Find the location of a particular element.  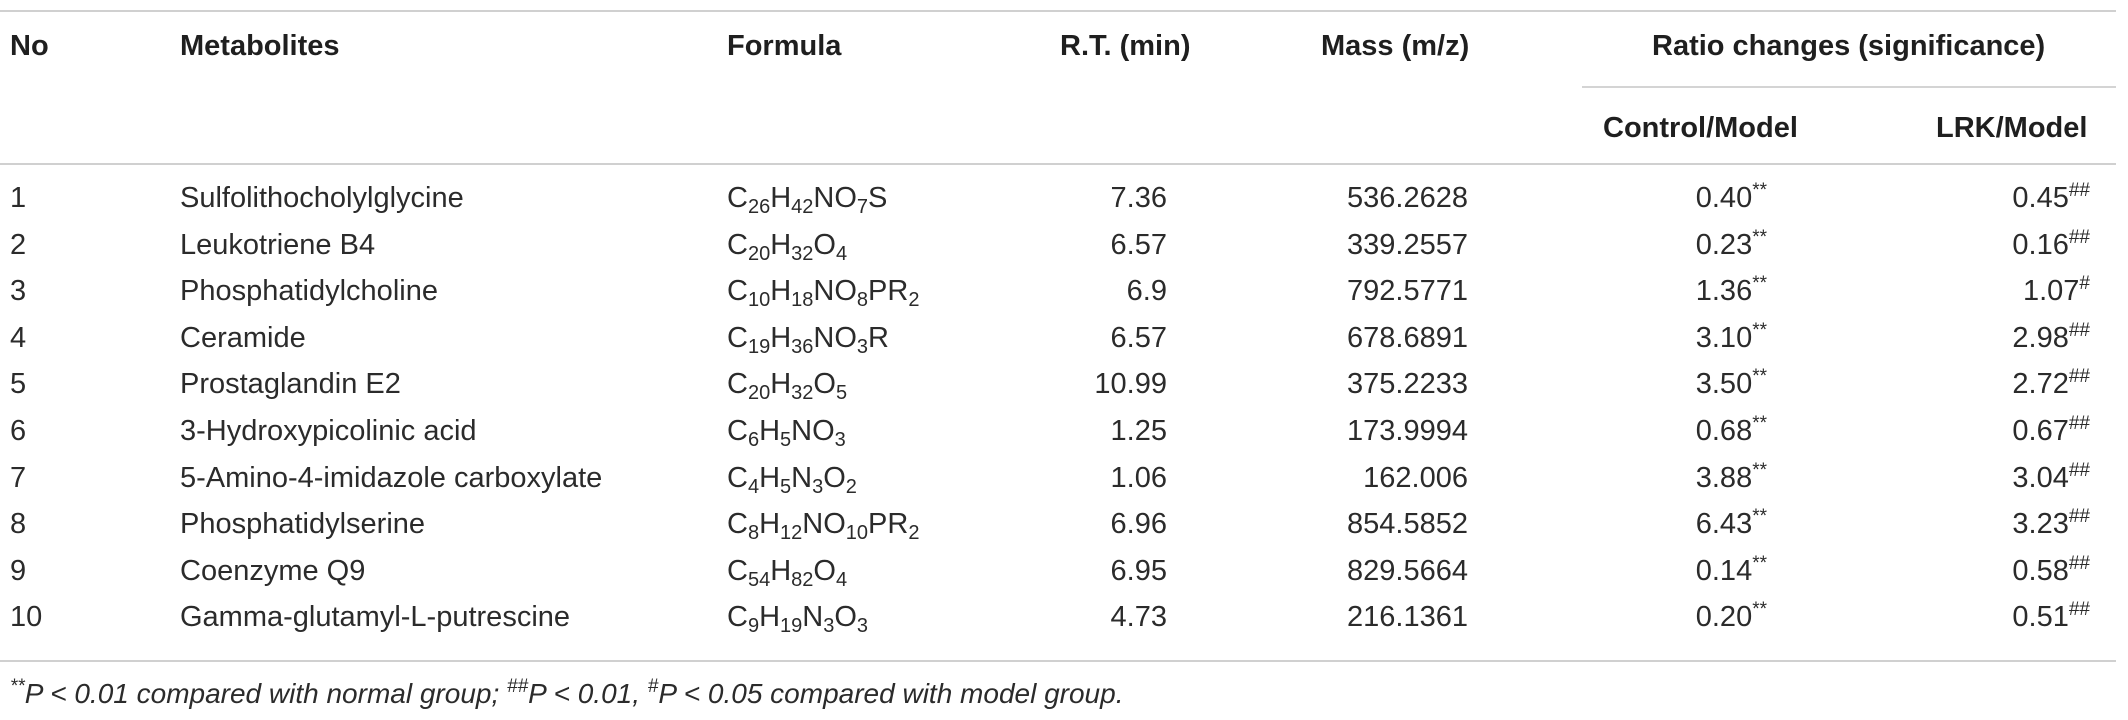

metabolite-name: Prostaglandin E2 is located at coordinates (290, 384).